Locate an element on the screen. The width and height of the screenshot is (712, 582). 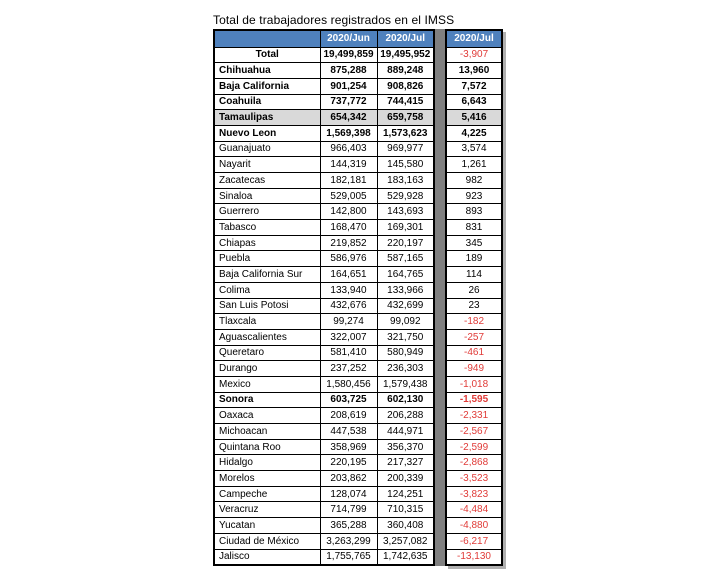
table-row: Veracruz 714,799 710,315 is located at coordinates (324, 510).